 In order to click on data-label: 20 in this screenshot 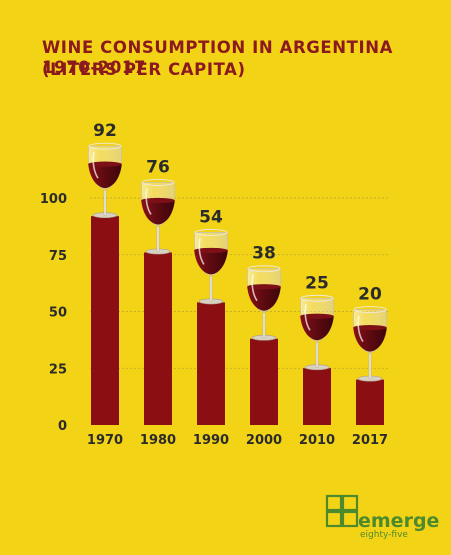, I will do `click(370, 295)`.